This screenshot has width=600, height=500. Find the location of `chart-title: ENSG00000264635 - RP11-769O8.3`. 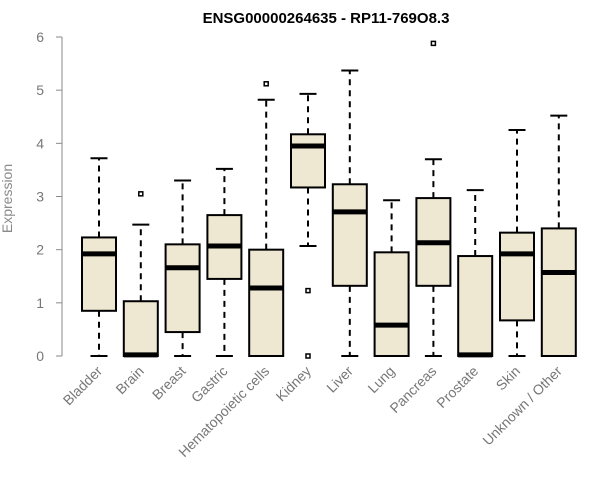

chart-title: ENSG00000264635 - RP11-769O8.3 is located at coordinates (326, 18).